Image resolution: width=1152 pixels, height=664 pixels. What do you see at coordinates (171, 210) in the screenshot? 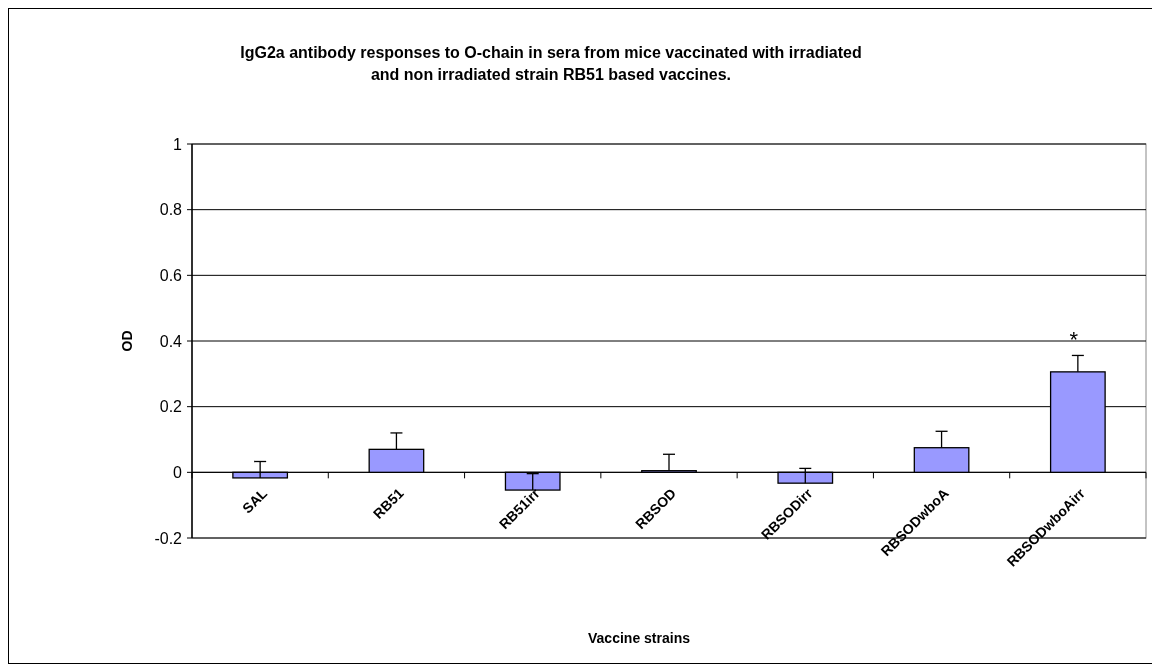
I see `y-tick-label: 0.8` at bounding box center [171, 210].